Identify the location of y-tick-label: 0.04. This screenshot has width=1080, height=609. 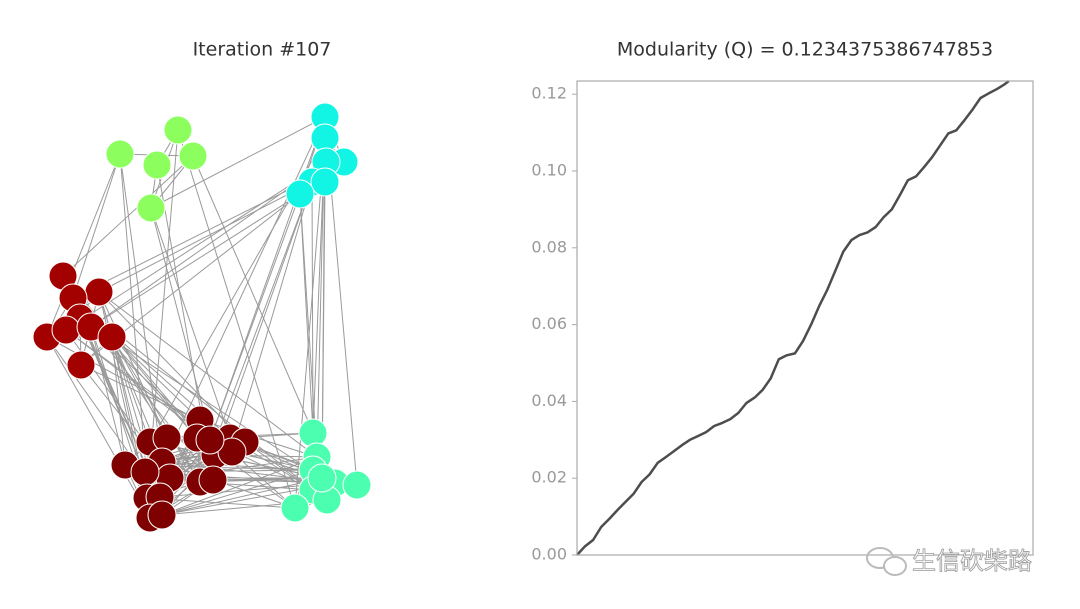
(549, 400).